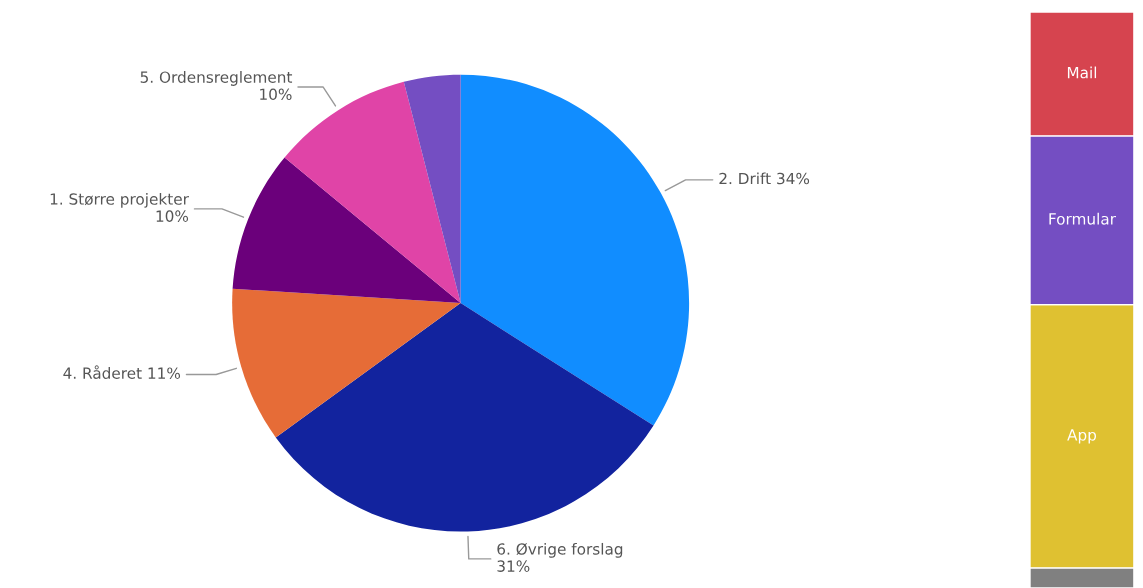 The image size is (1143, 588). Describe the element at coordinates (122, 372) in the screenshot. I see `slice-label: 4. Råderet 11%` at that location.